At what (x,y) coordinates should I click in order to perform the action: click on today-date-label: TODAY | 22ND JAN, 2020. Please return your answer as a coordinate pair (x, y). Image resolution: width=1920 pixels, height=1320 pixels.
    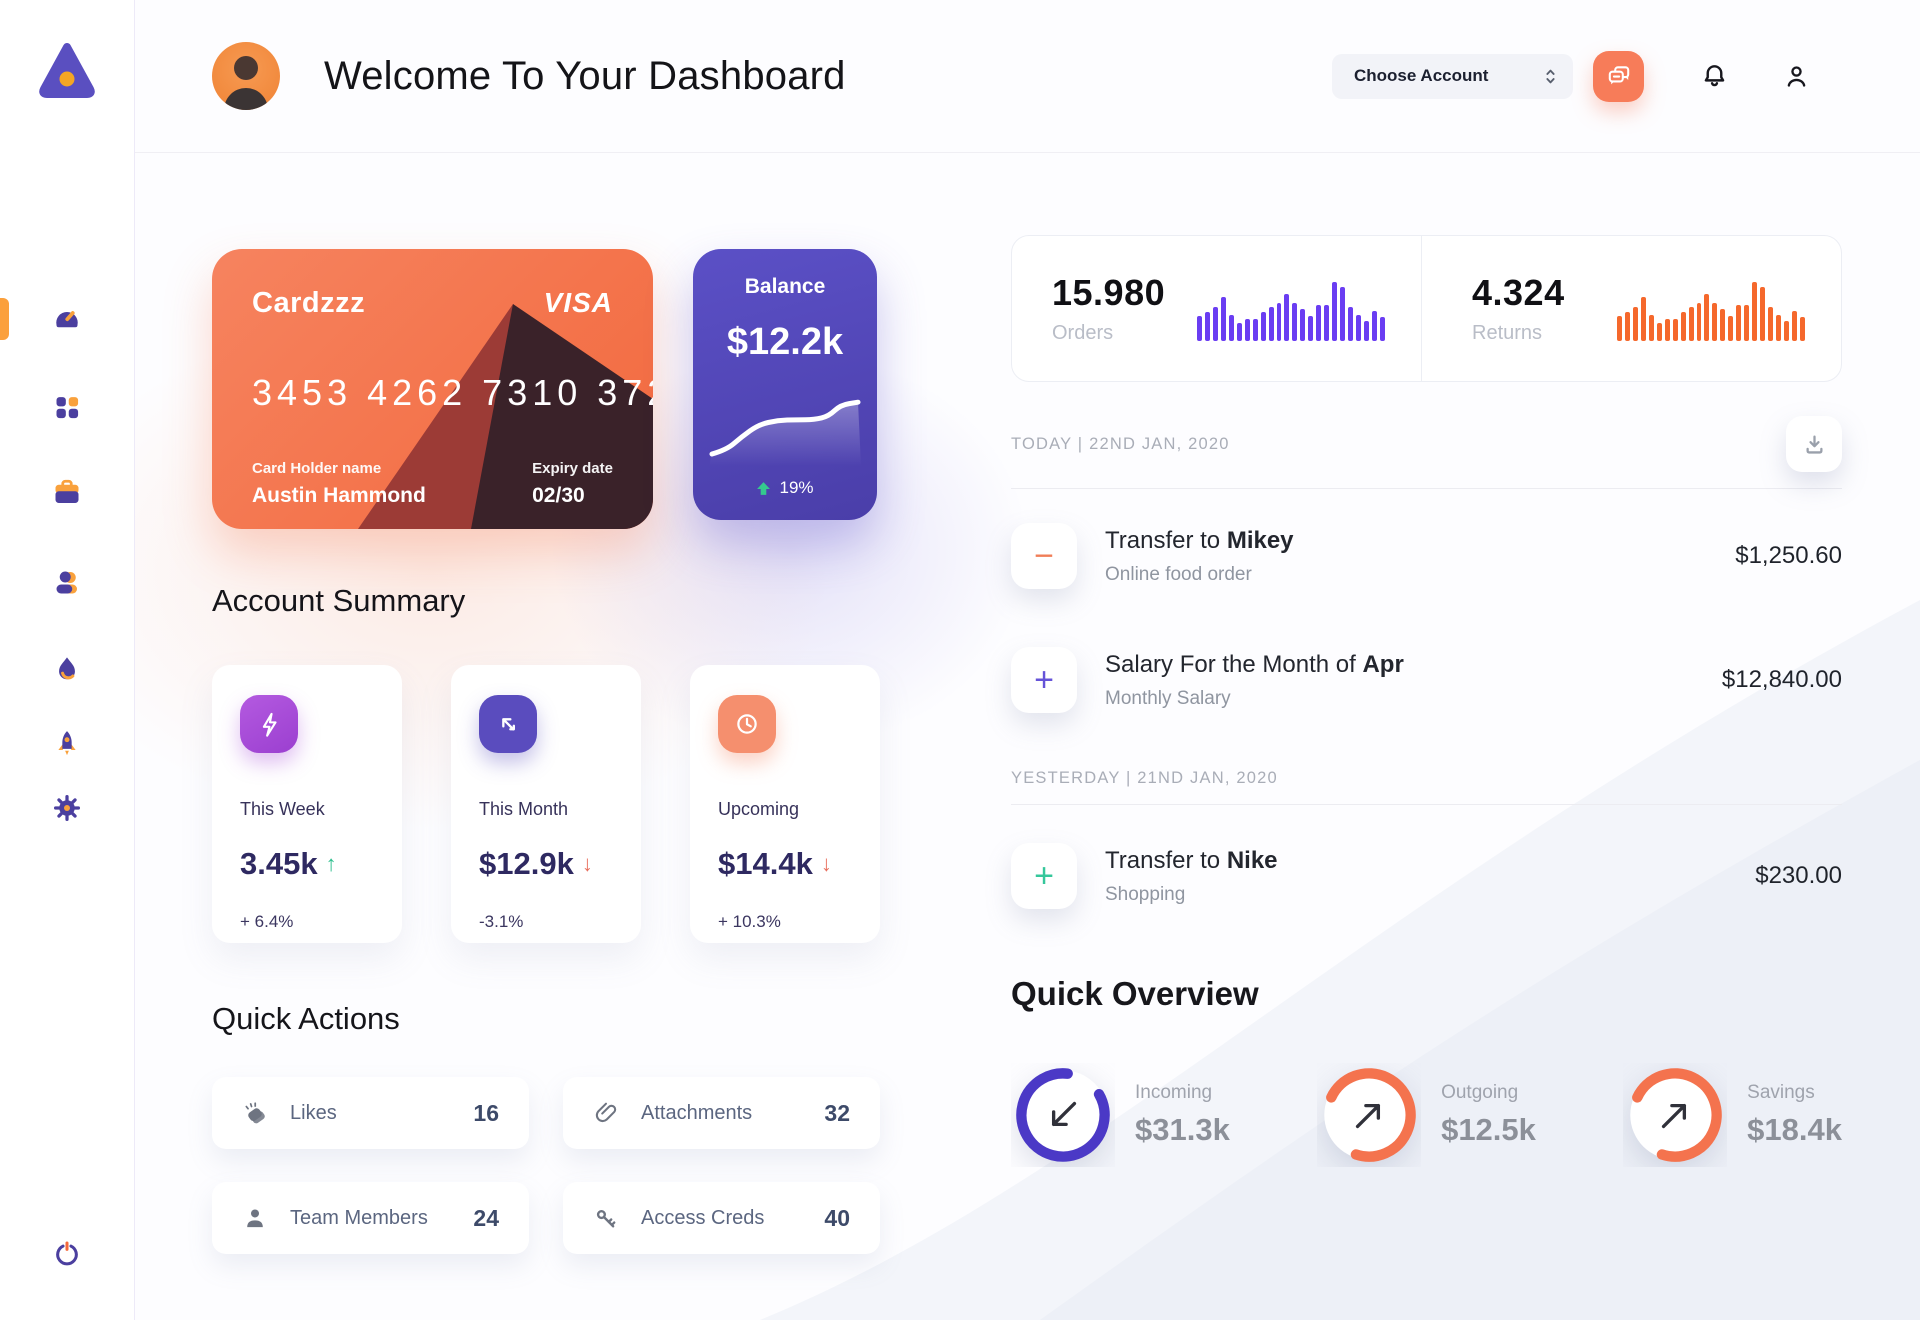
    Looking at the image, I should click on (1120, 443).